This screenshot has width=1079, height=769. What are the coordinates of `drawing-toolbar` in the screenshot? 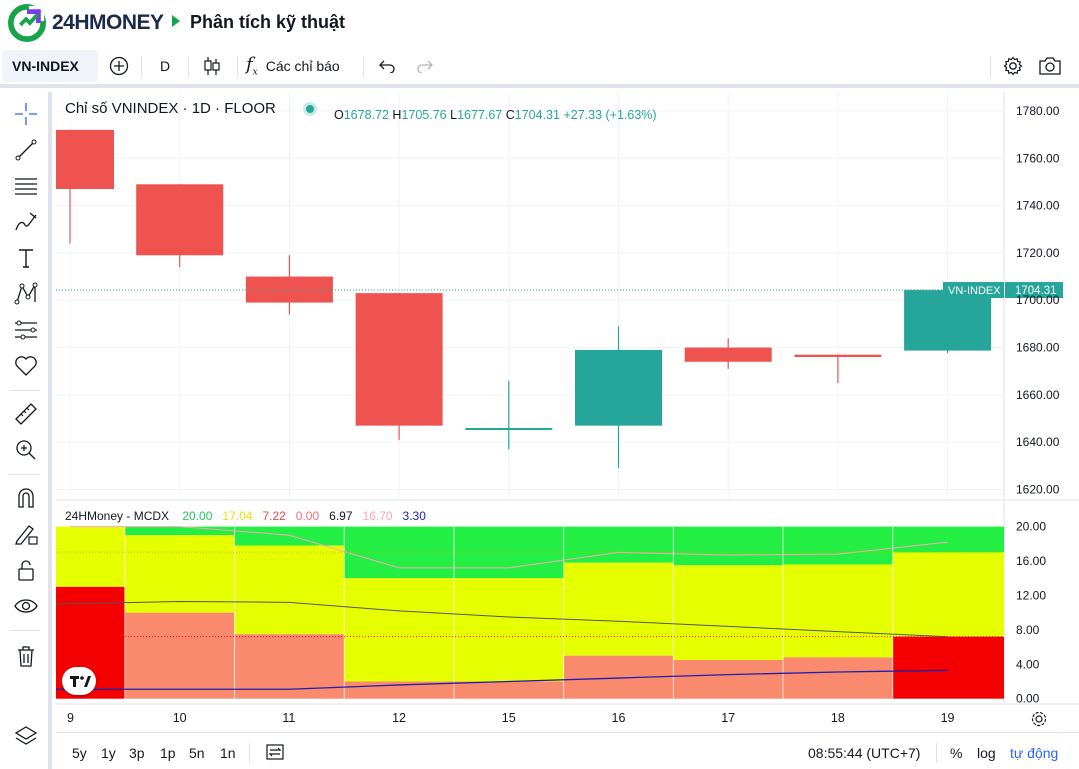 It's located at (26, 430).